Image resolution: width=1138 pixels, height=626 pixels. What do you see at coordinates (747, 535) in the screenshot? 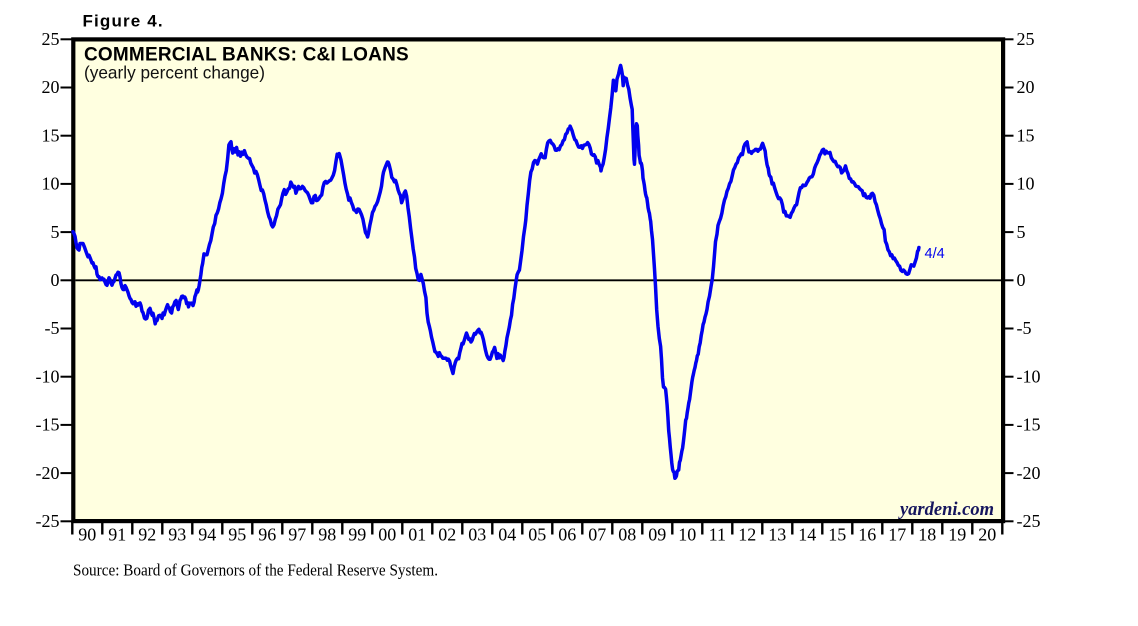
I see `svg-text: 12` at bounding box center [747, 535].